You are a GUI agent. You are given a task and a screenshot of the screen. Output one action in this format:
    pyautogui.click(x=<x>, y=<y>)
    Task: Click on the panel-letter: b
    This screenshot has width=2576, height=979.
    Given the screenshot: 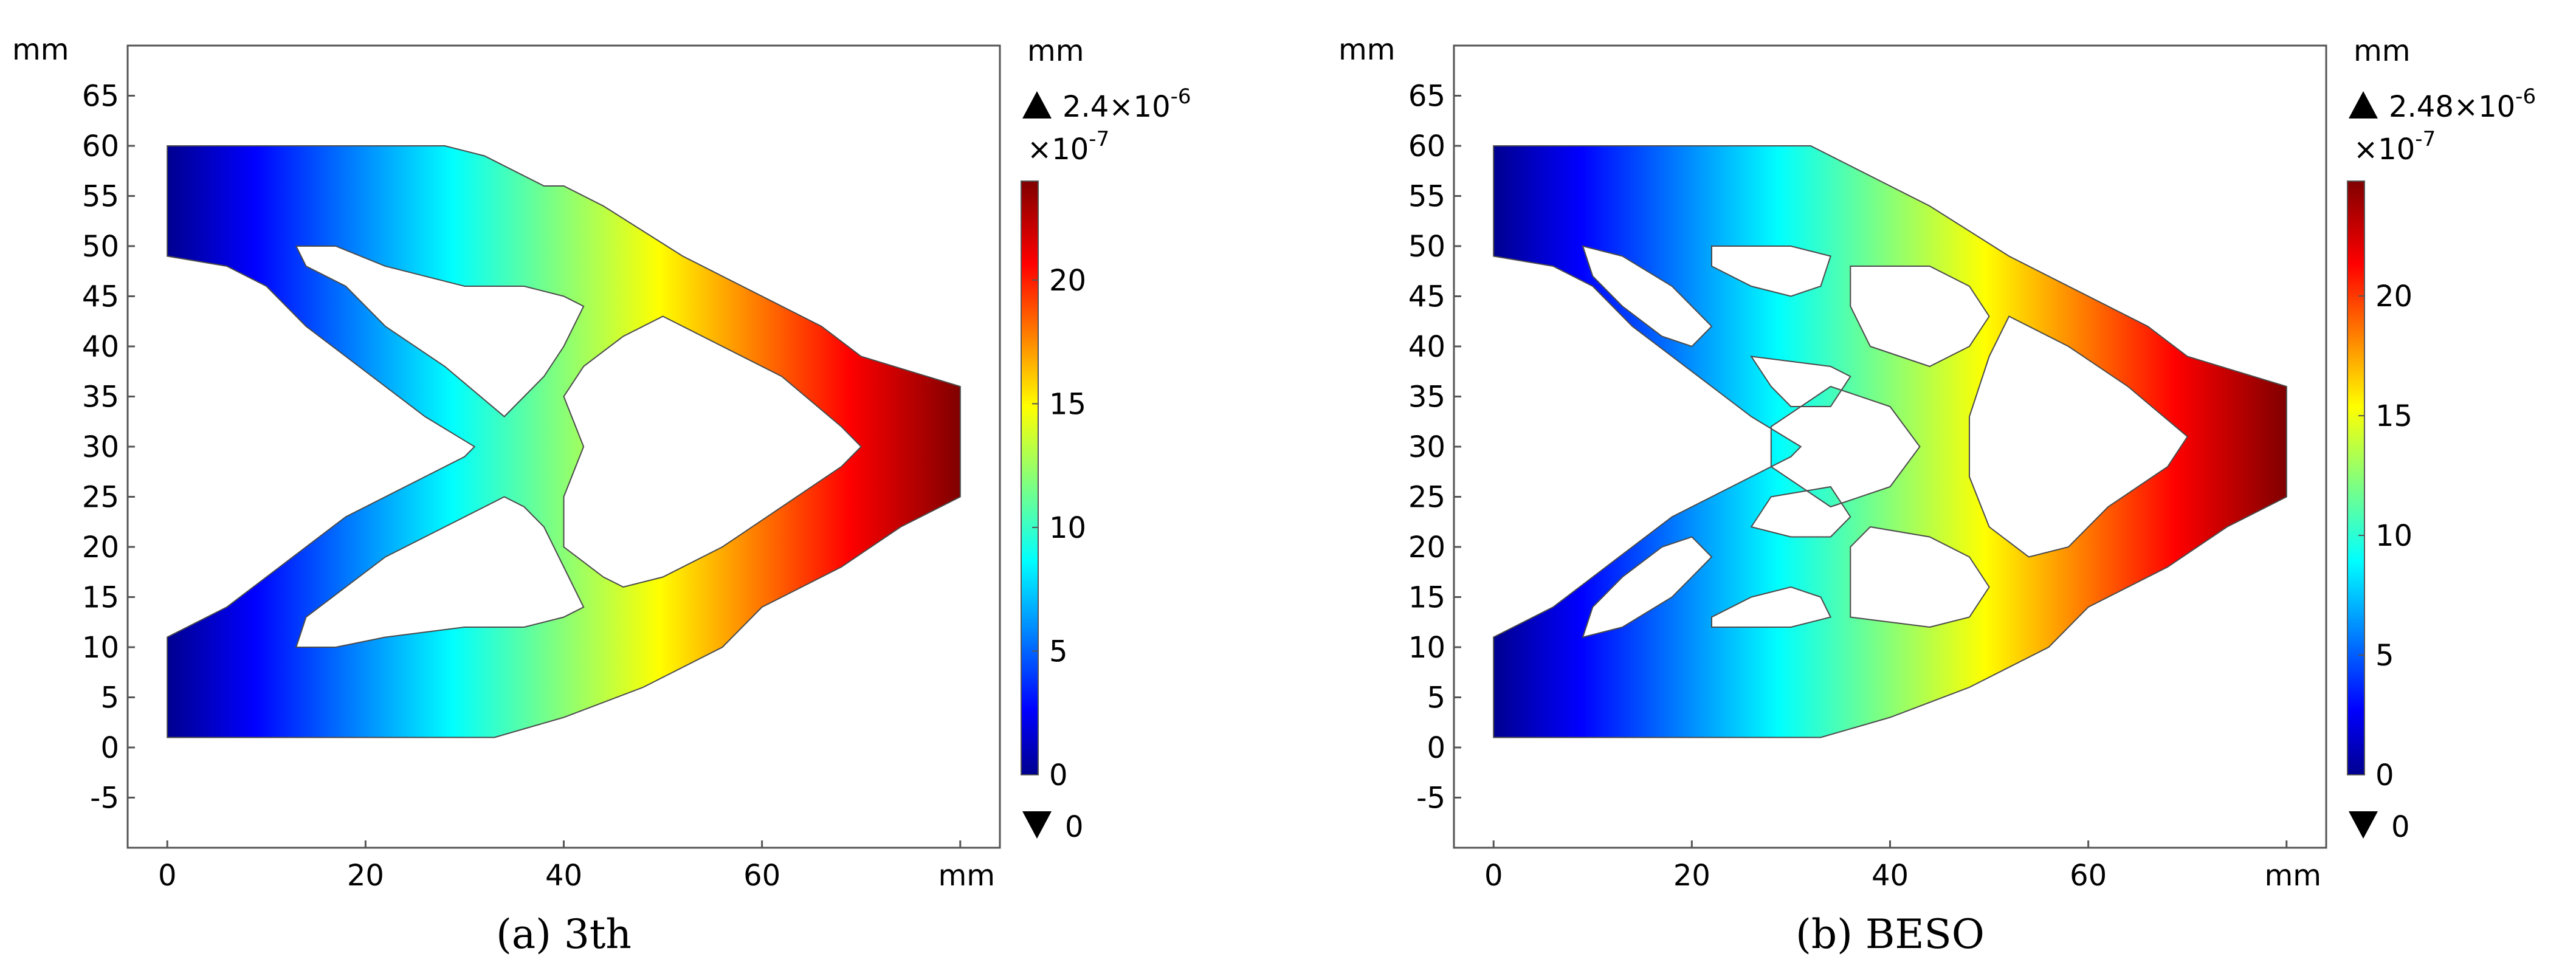 What is the action you would take?
    pyautogui.click(x=1824, y=934)
    